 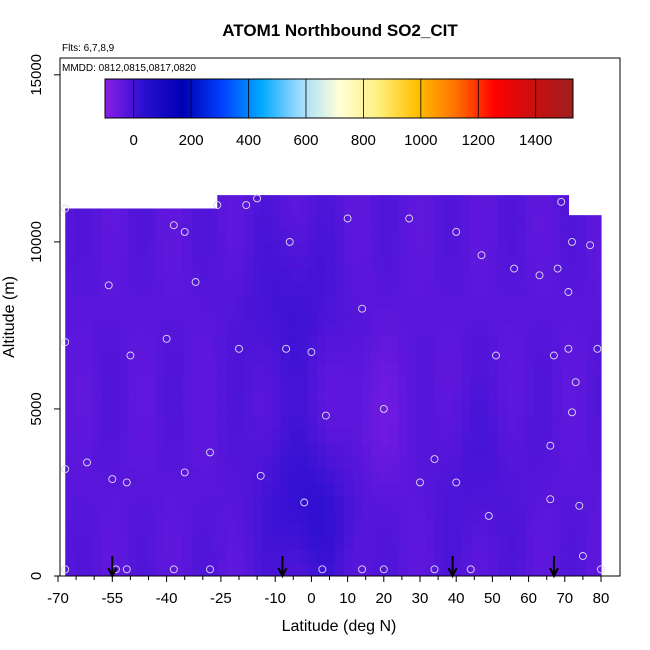 I want to click on x-tick-label: 50, so click(x=492, y=598).